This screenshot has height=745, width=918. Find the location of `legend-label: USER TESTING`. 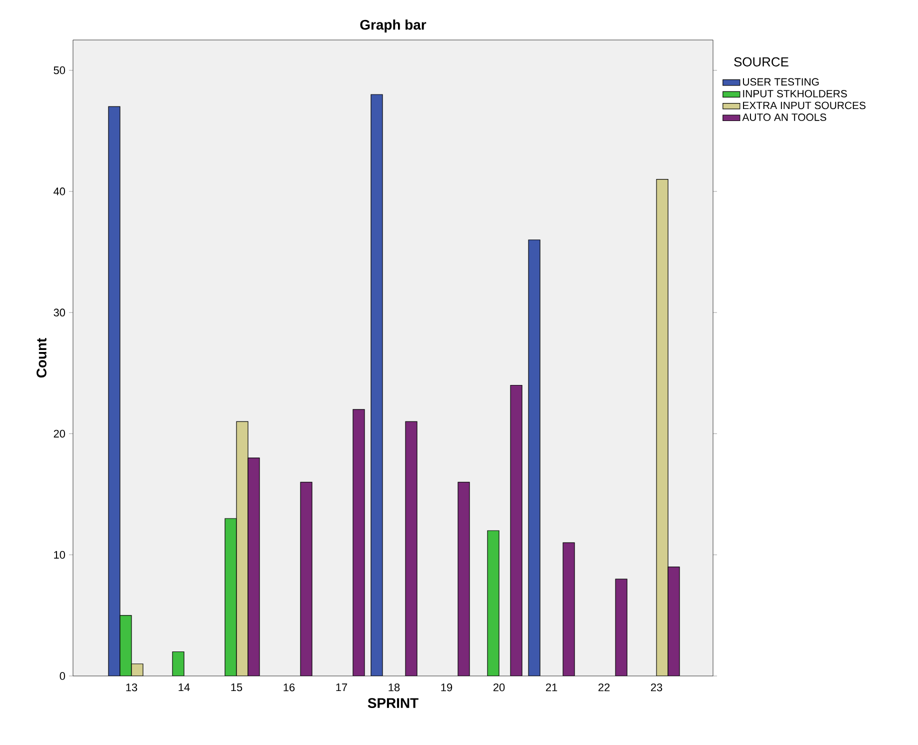

legend-label: USER TESTING is located at coordinates (781, 82).